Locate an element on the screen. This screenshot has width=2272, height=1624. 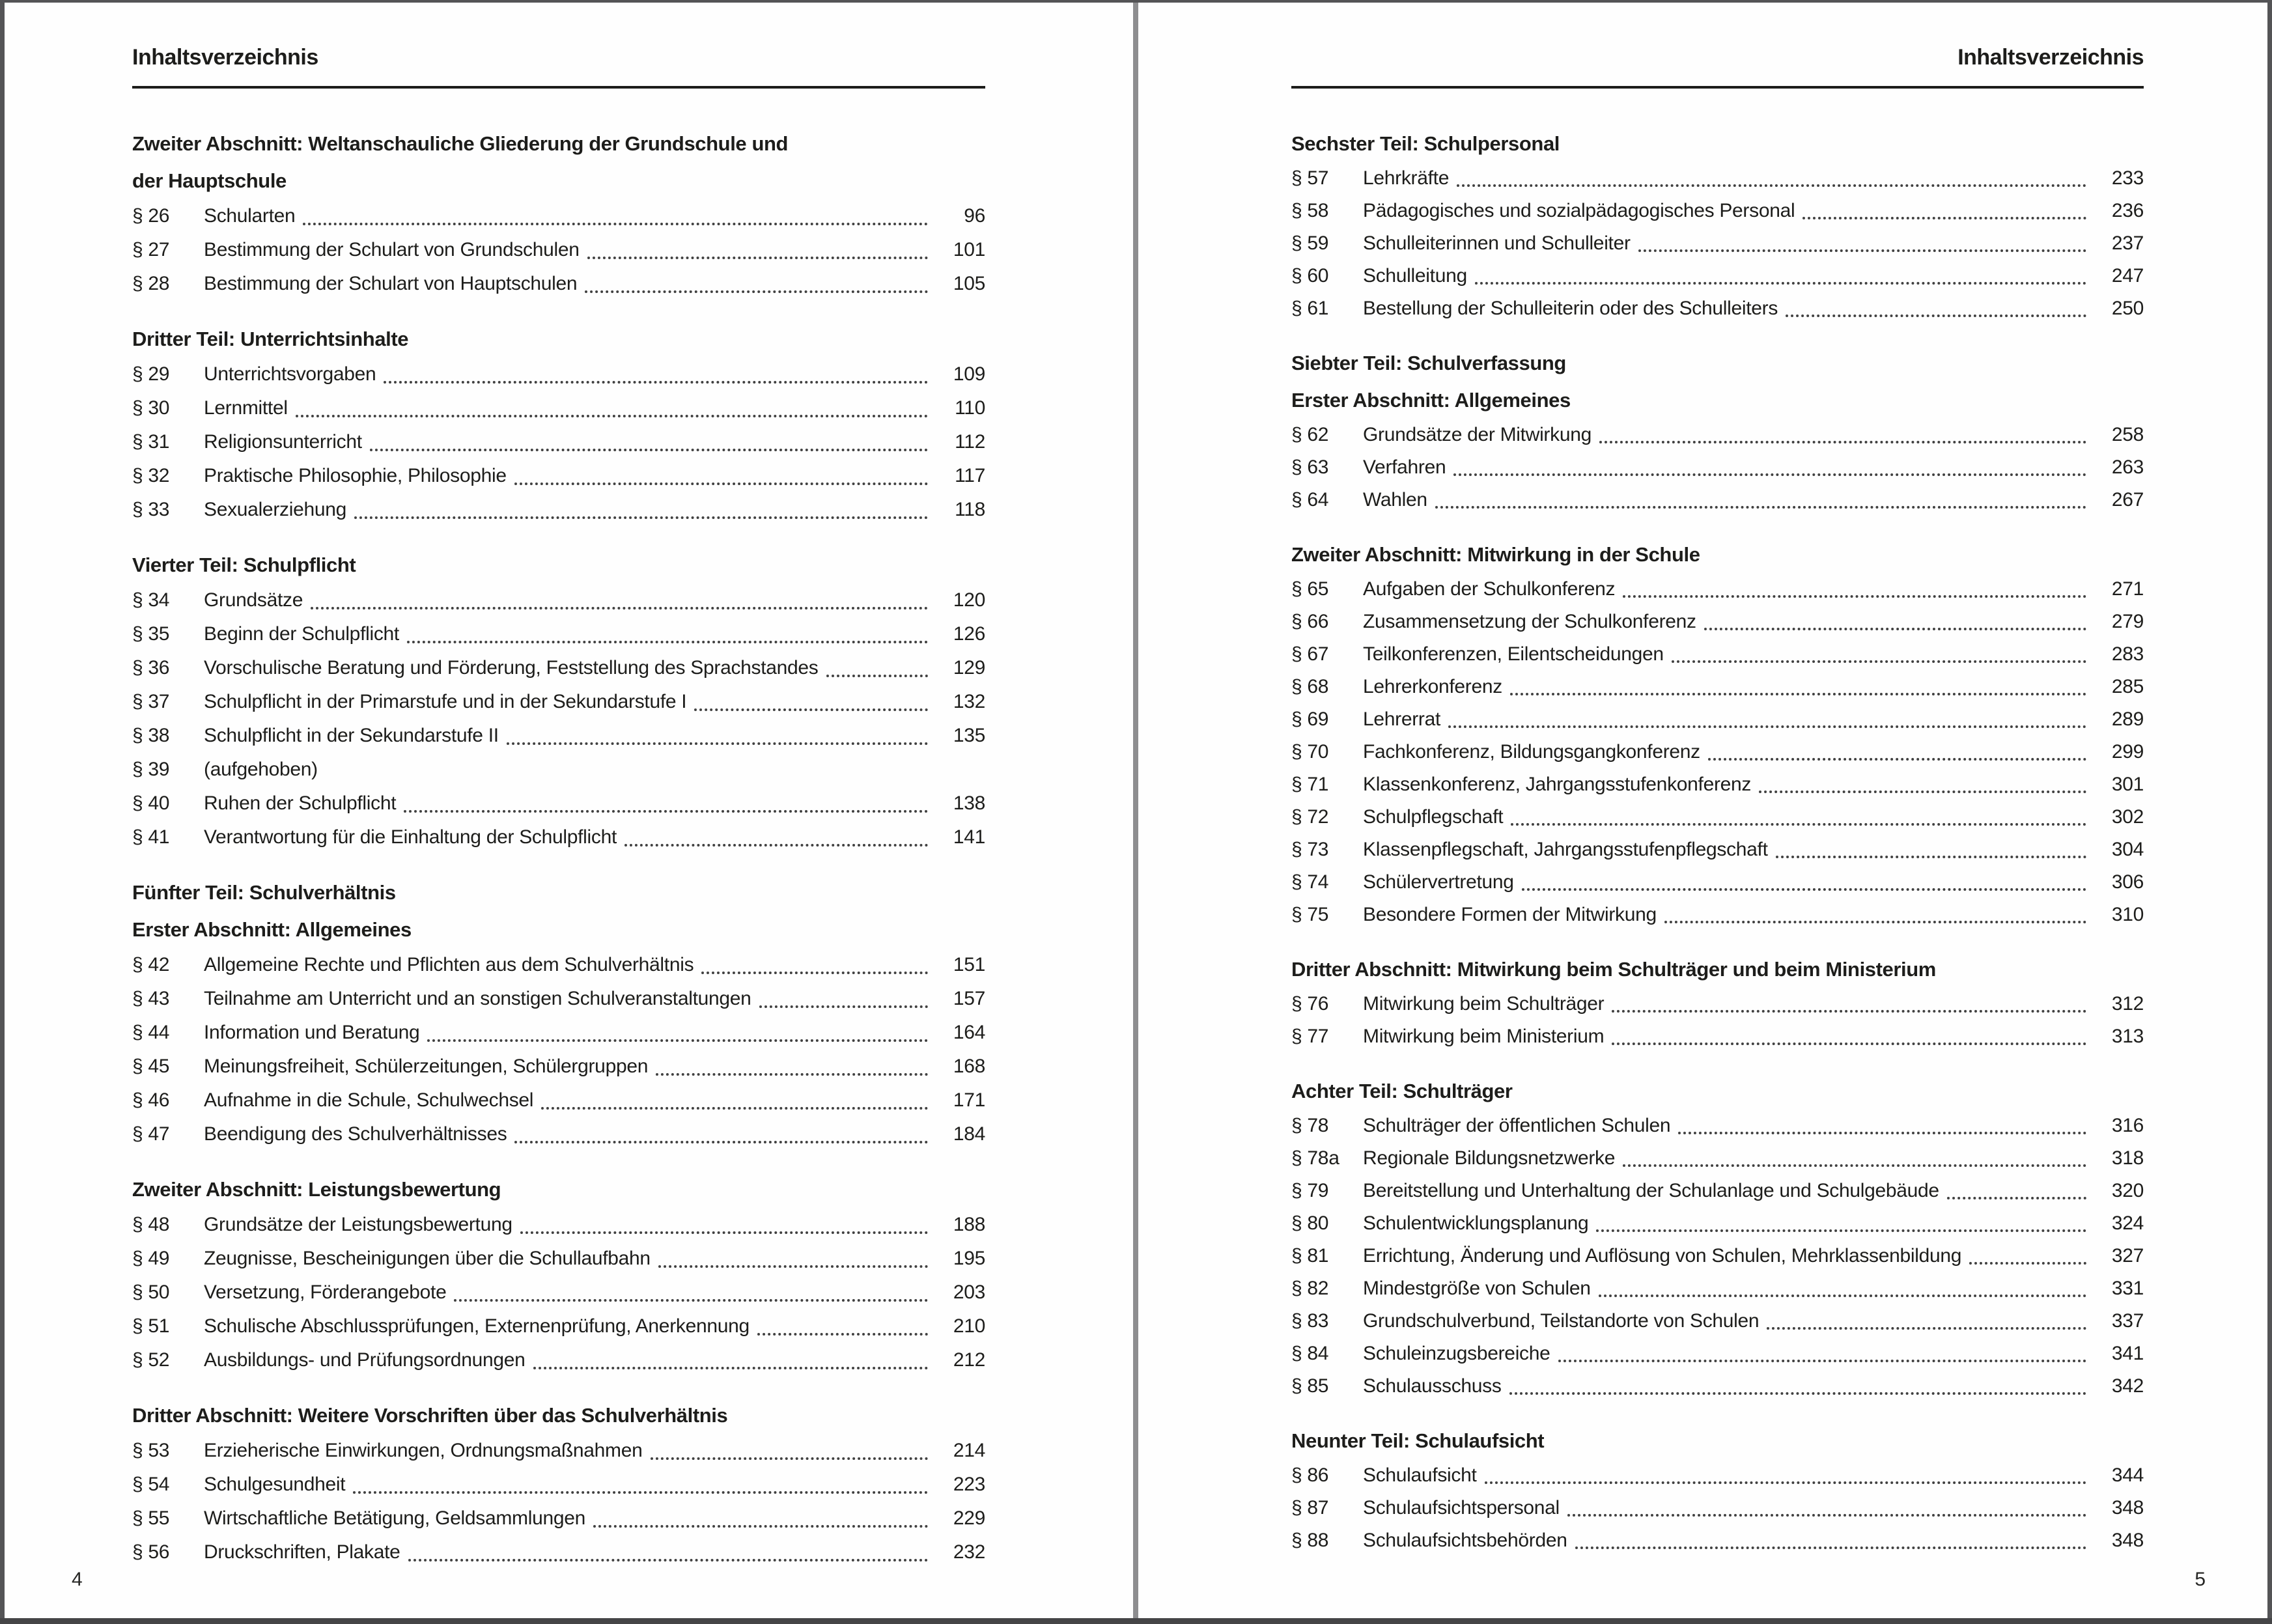
entry-title: Praktische Philosophie, Philosophie is located at coordinates (355, 476).